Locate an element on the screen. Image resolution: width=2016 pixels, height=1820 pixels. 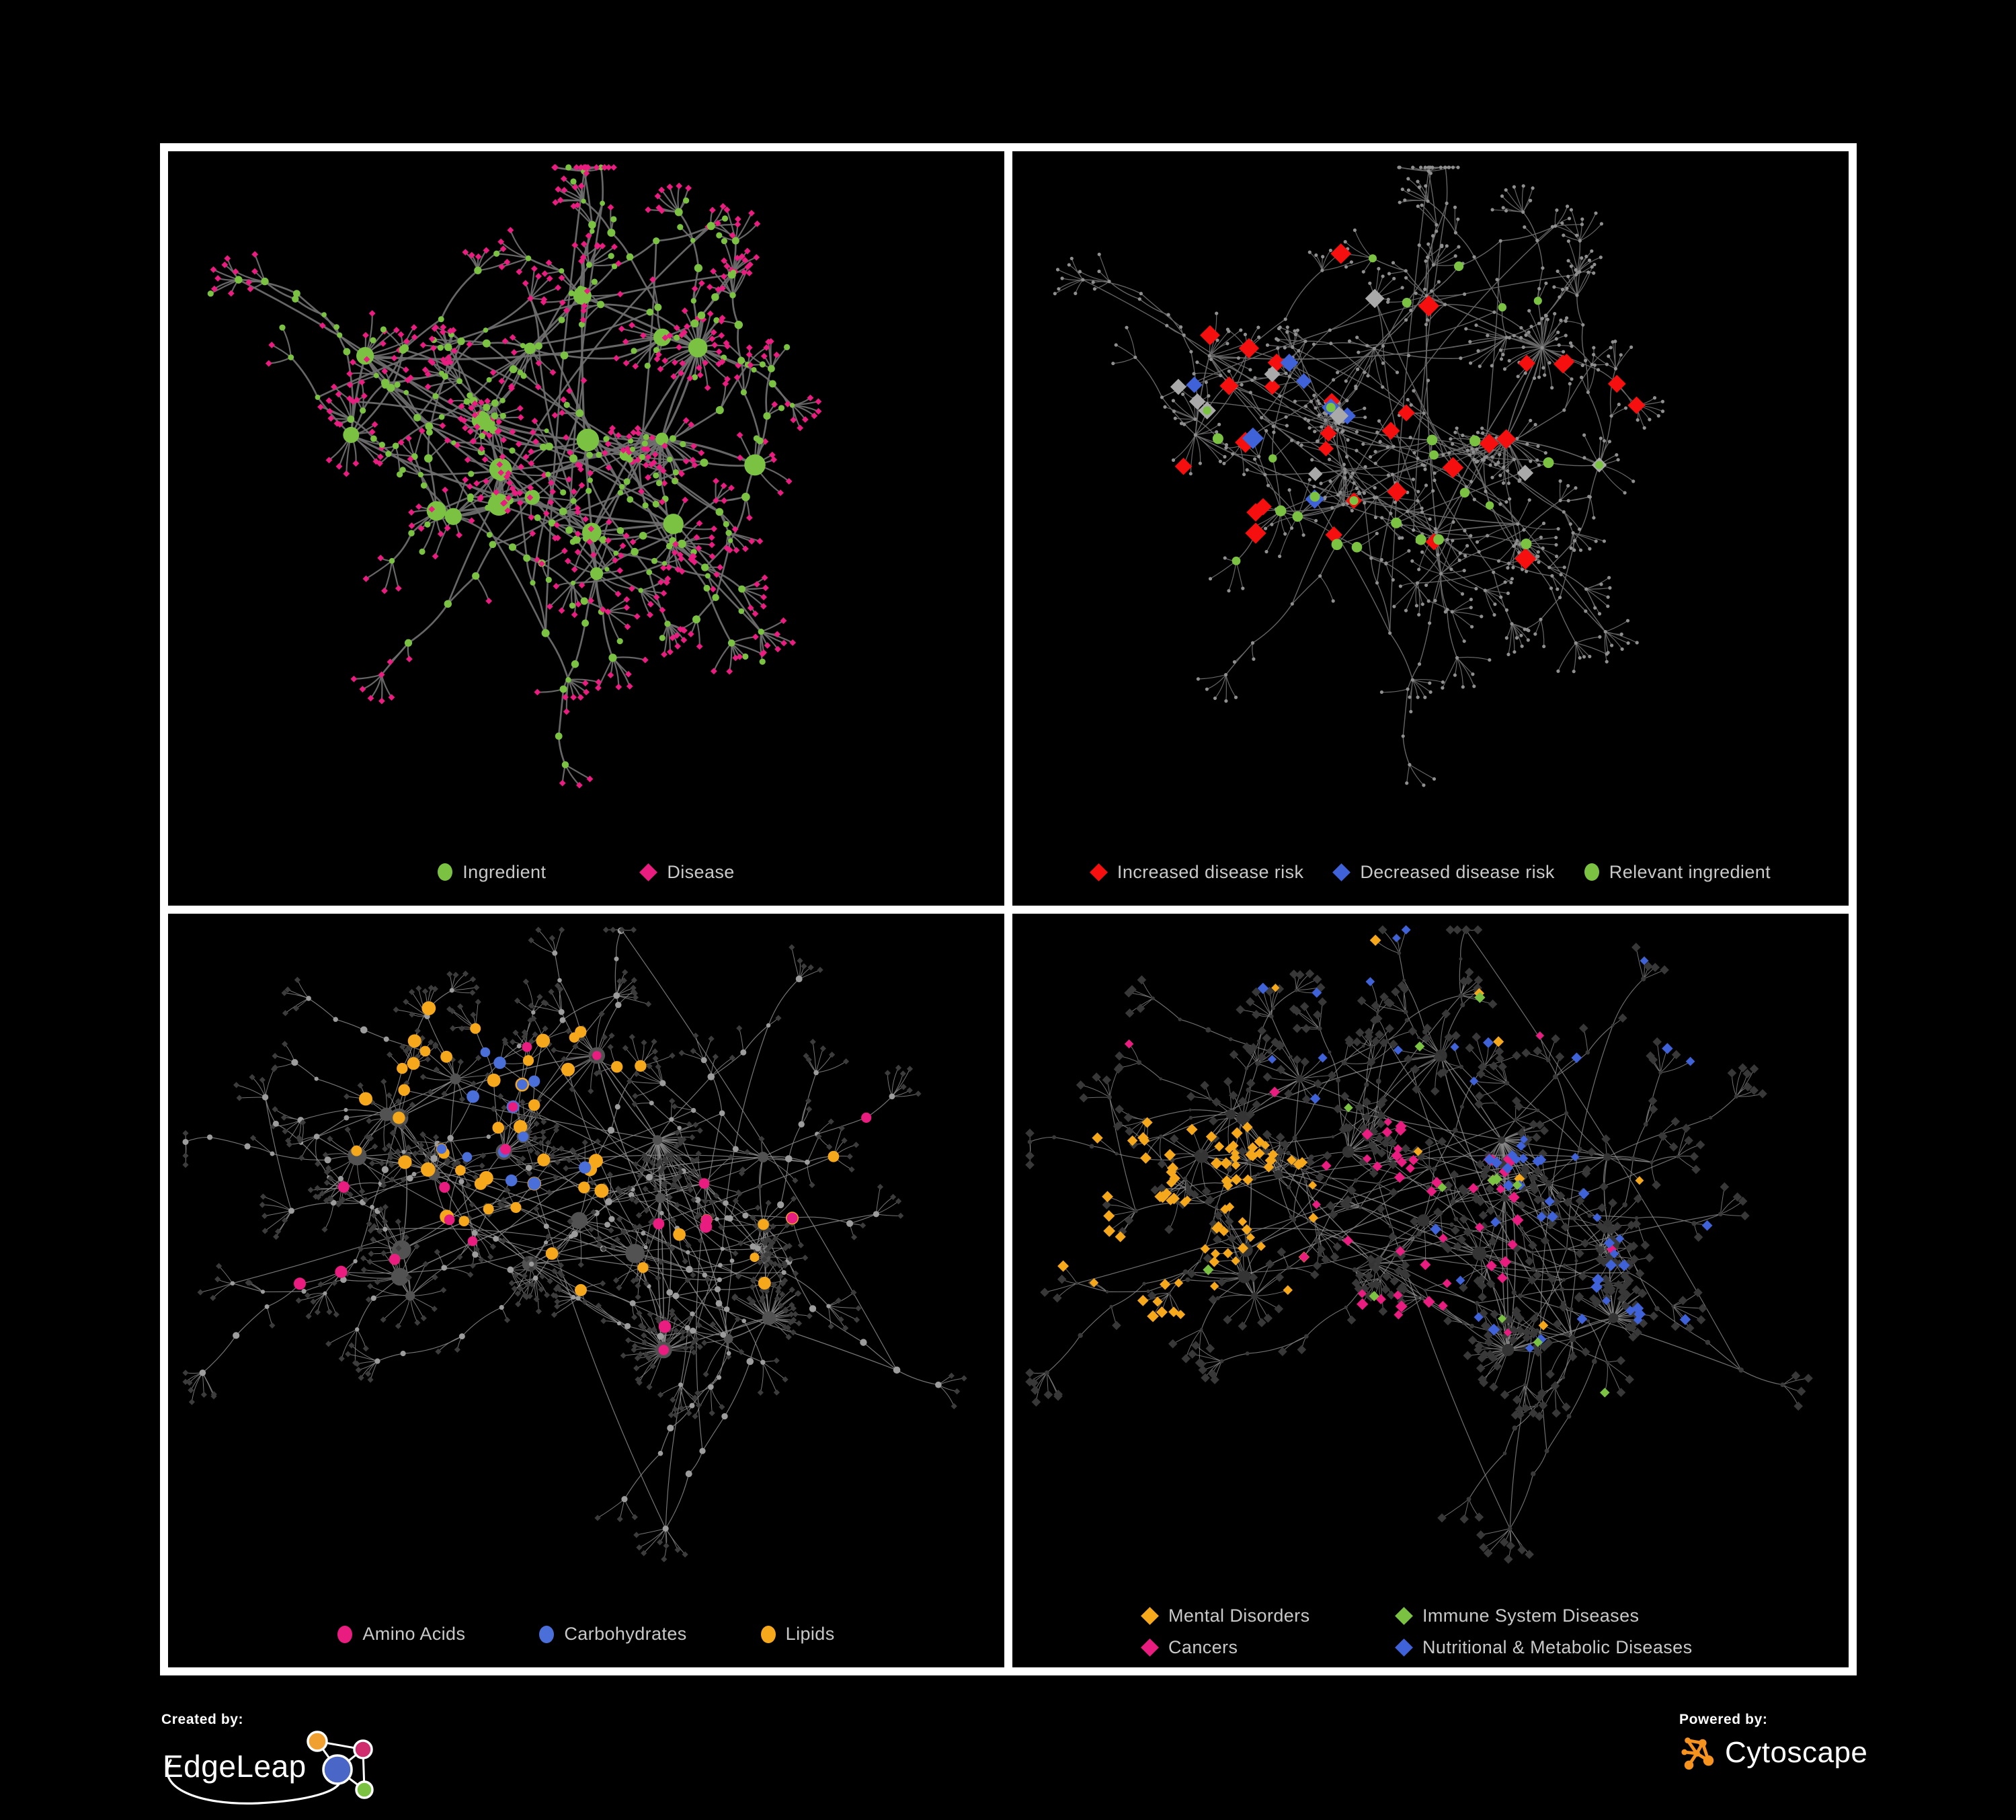
legend-chemical-class: Amino Acids Carbohydrates Lipids is located at coordinates (586, 1634).